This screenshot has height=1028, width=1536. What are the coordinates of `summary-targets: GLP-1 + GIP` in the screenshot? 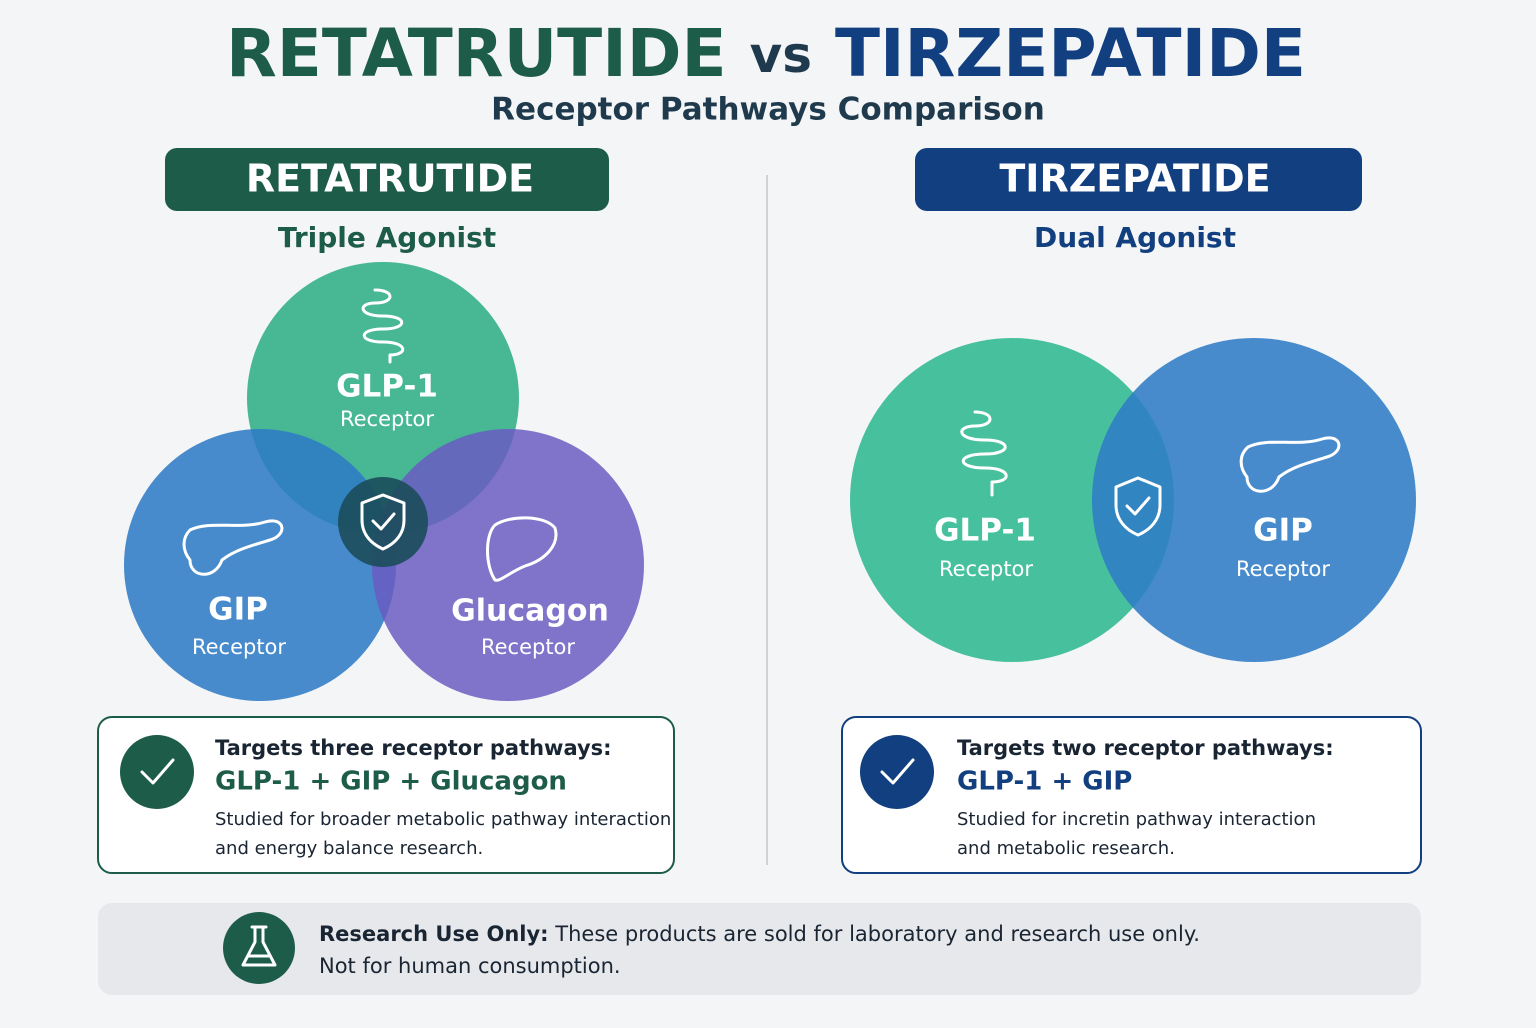 It's located at (1044, 782).